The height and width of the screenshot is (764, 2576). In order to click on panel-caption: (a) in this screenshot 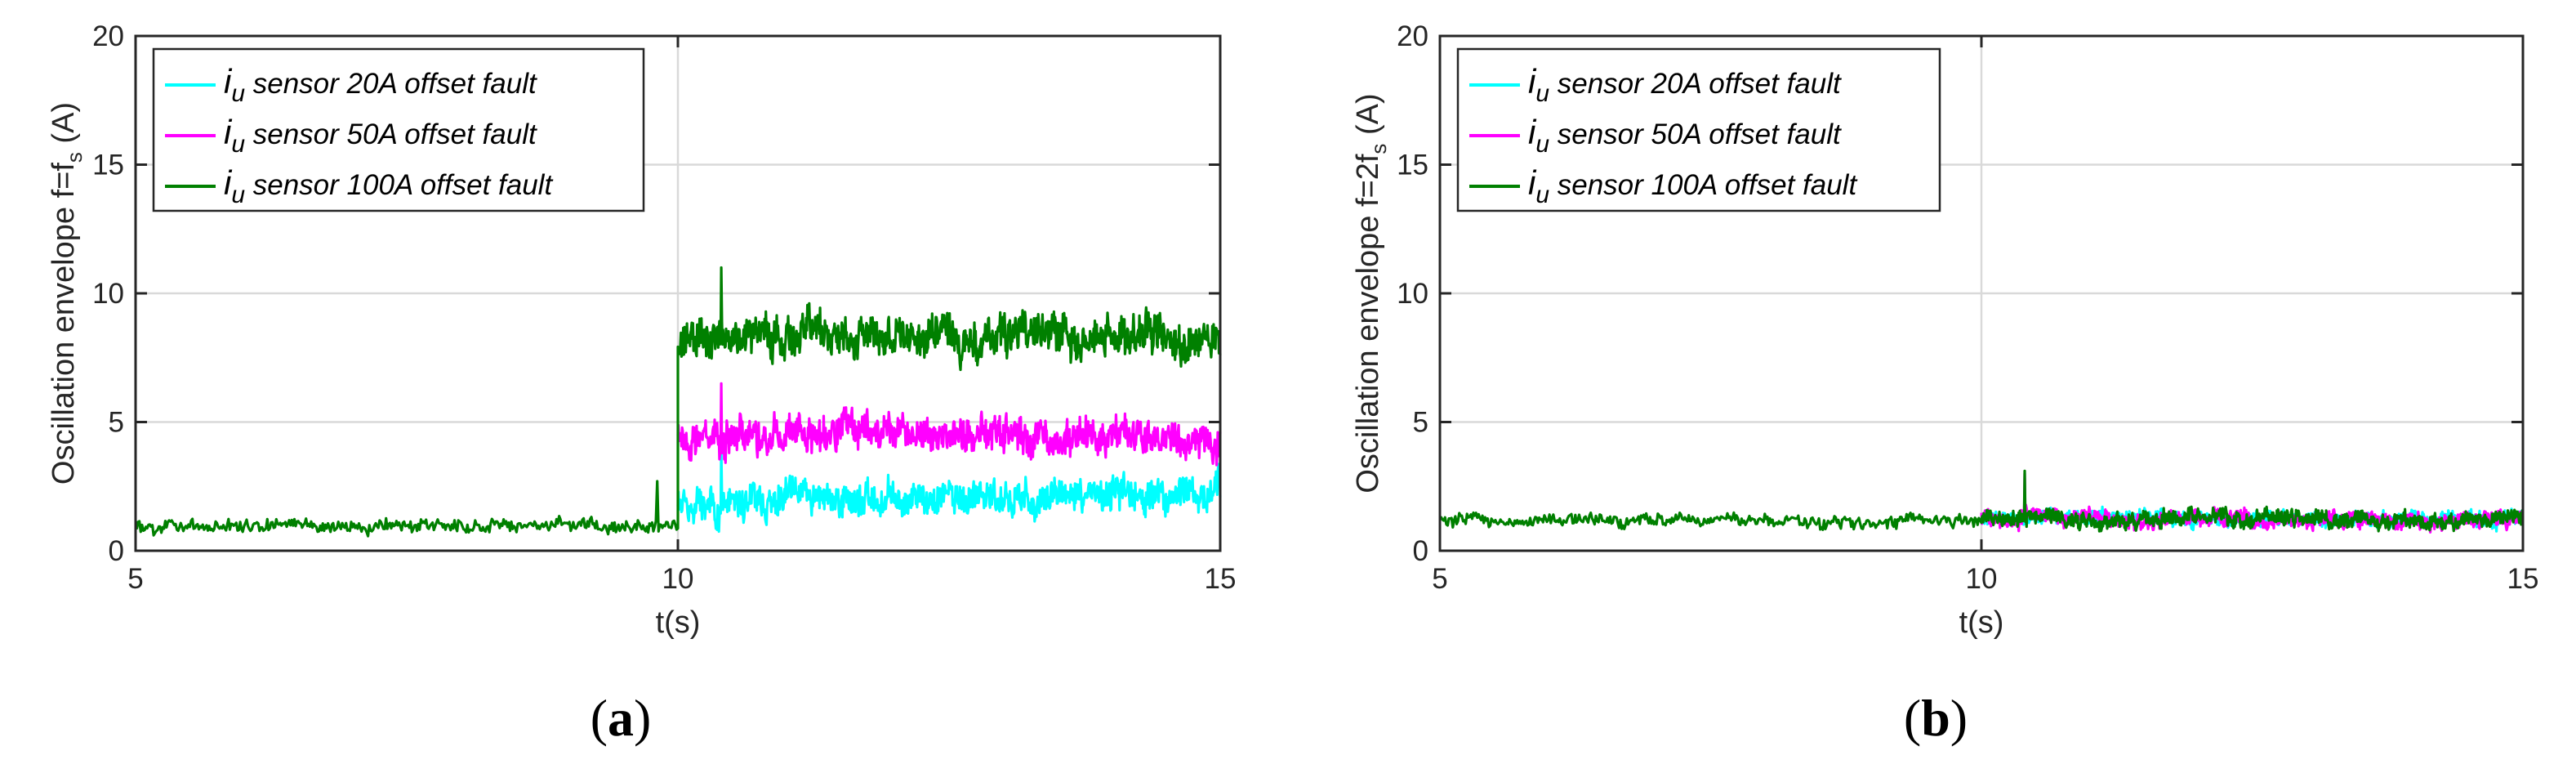, I will do `click(621, 718)`.